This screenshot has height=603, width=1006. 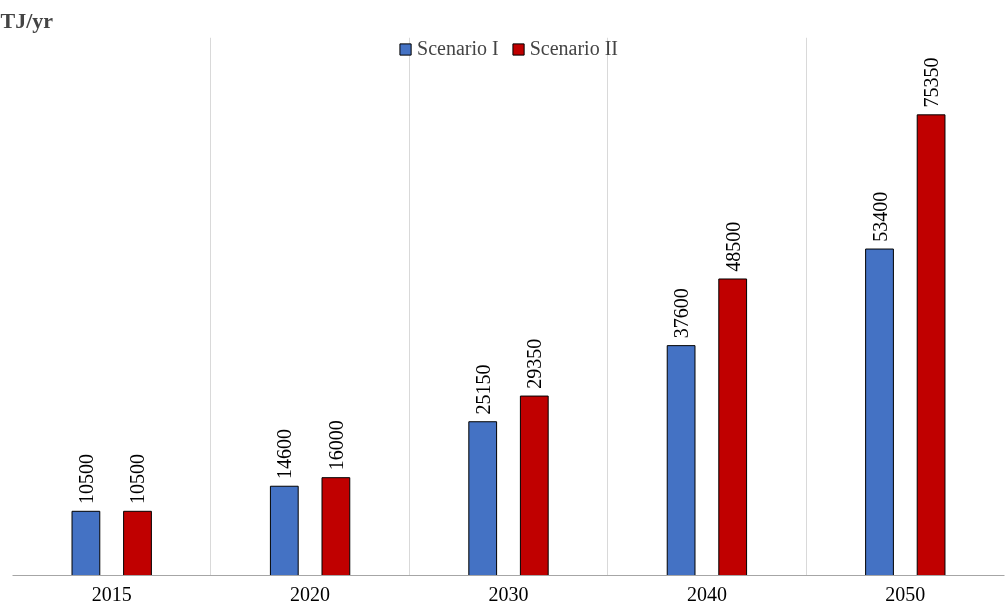 I want to click on data-label: 75350, so click(x=931, y=82).